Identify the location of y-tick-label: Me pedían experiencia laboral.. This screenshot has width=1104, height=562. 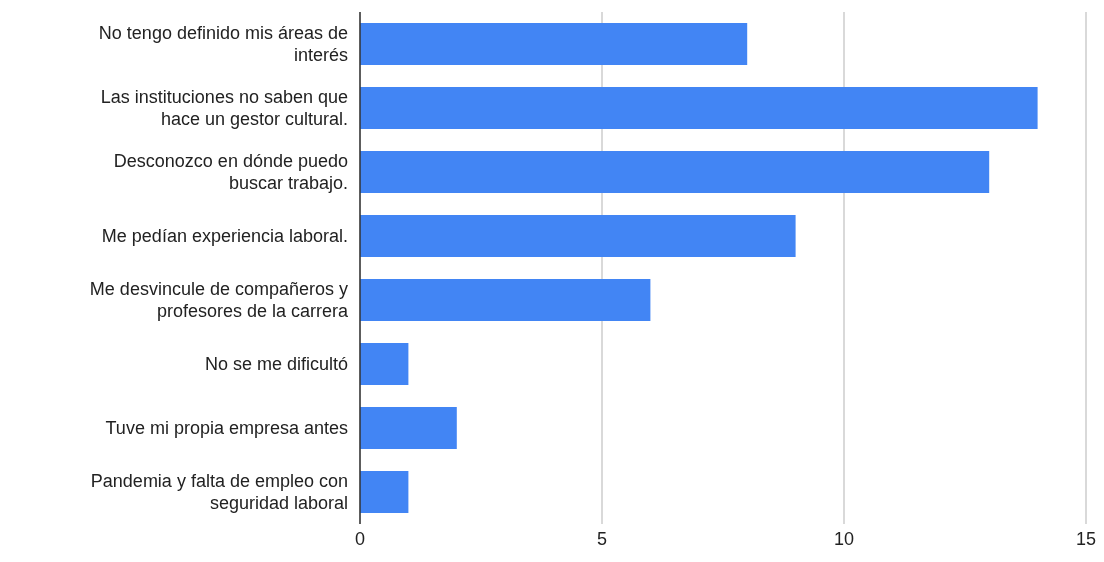
(224, 236).